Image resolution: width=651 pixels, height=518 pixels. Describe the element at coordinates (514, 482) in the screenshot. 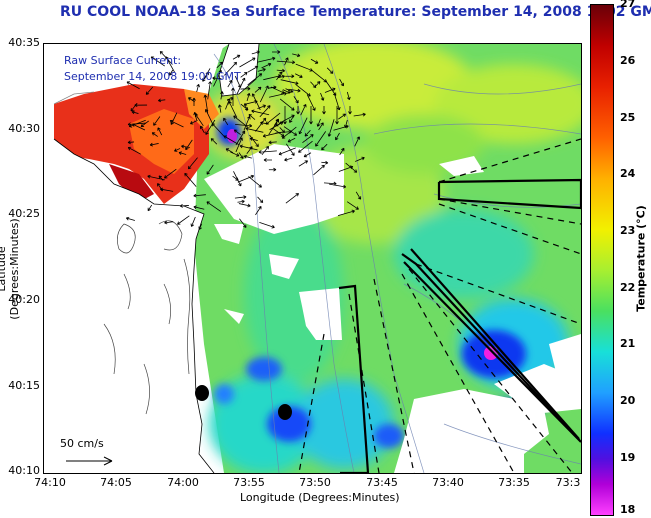

I see `x-tick-label: 73:35` at that location.